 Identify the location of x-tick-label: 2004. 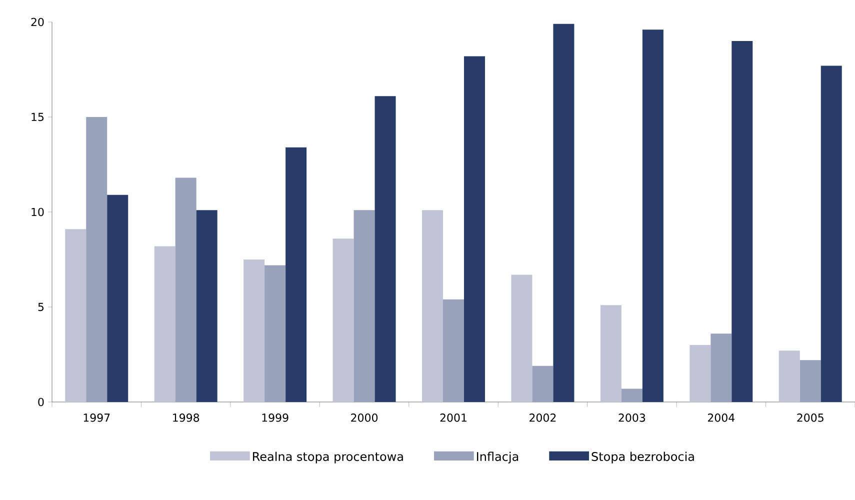
(721, 418).